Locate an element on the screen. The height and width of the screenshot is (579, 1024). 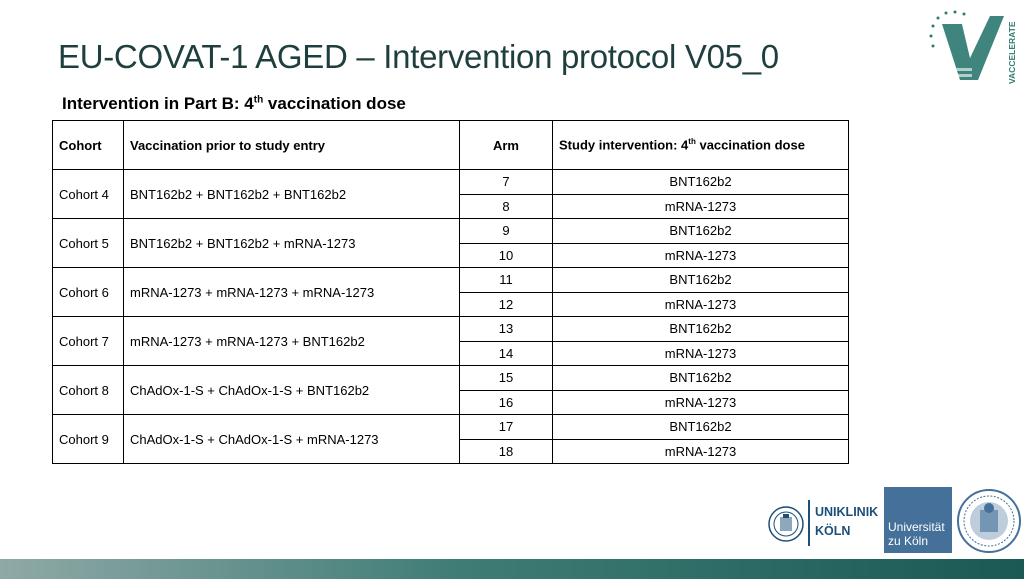
vaccelerate-wordmark: VACCELERATE is located at coordinates (1012, 52).